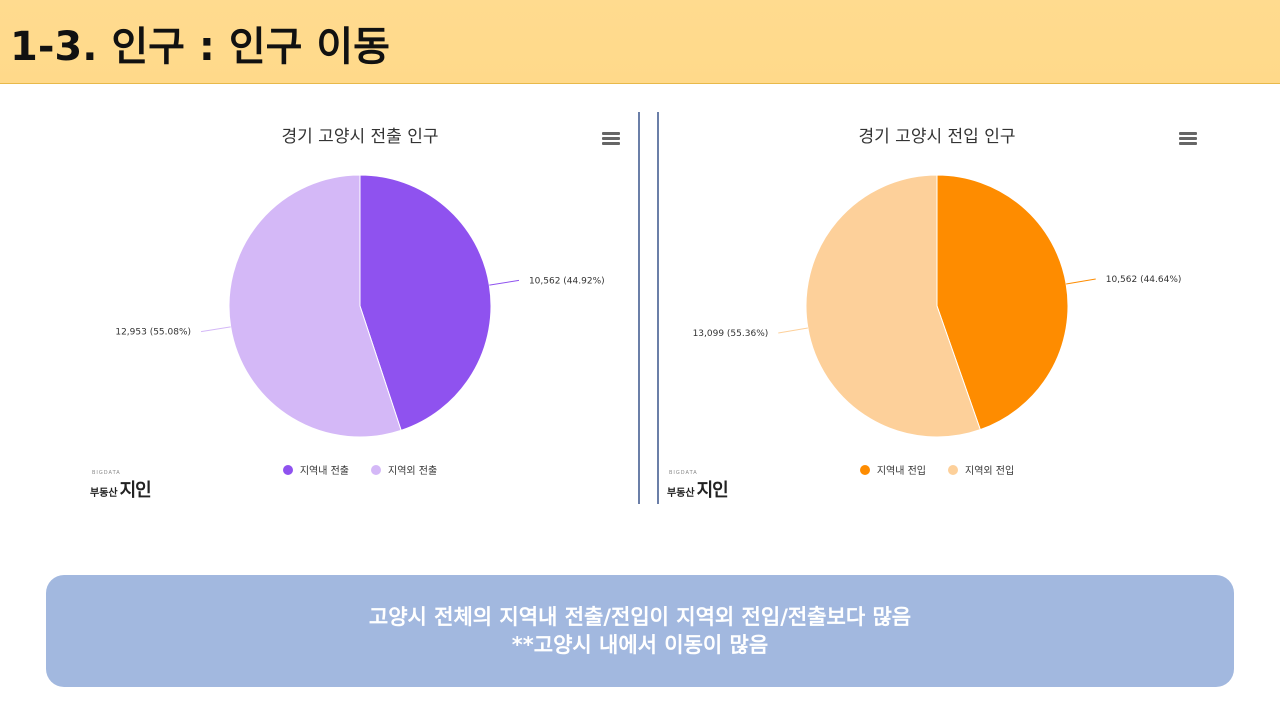 Image resolution: width=1280 pixels, height=720 pixels. I want to click on legend-label: 지역외 전입, so click(990, 471).